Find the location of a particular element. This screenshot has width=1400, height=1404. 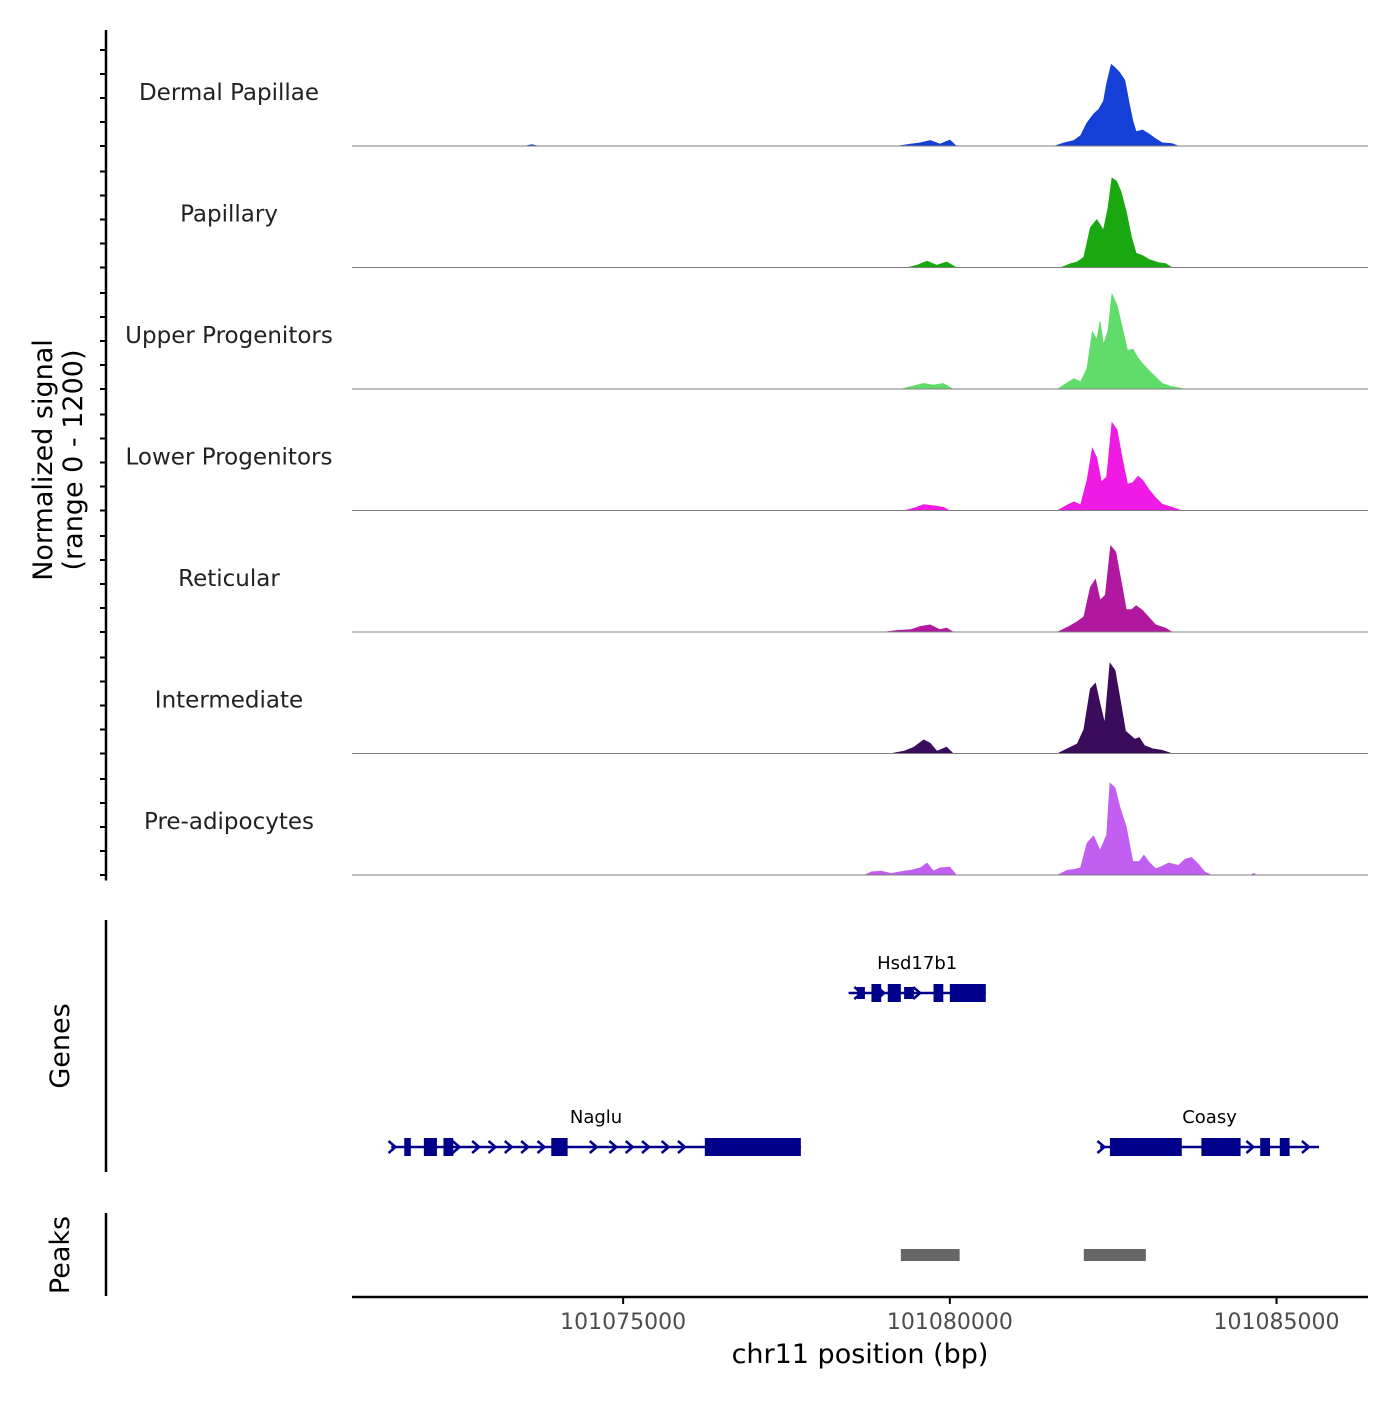

x-axis-title: chr11 position (bp) is located at coordinates (860, 1354).